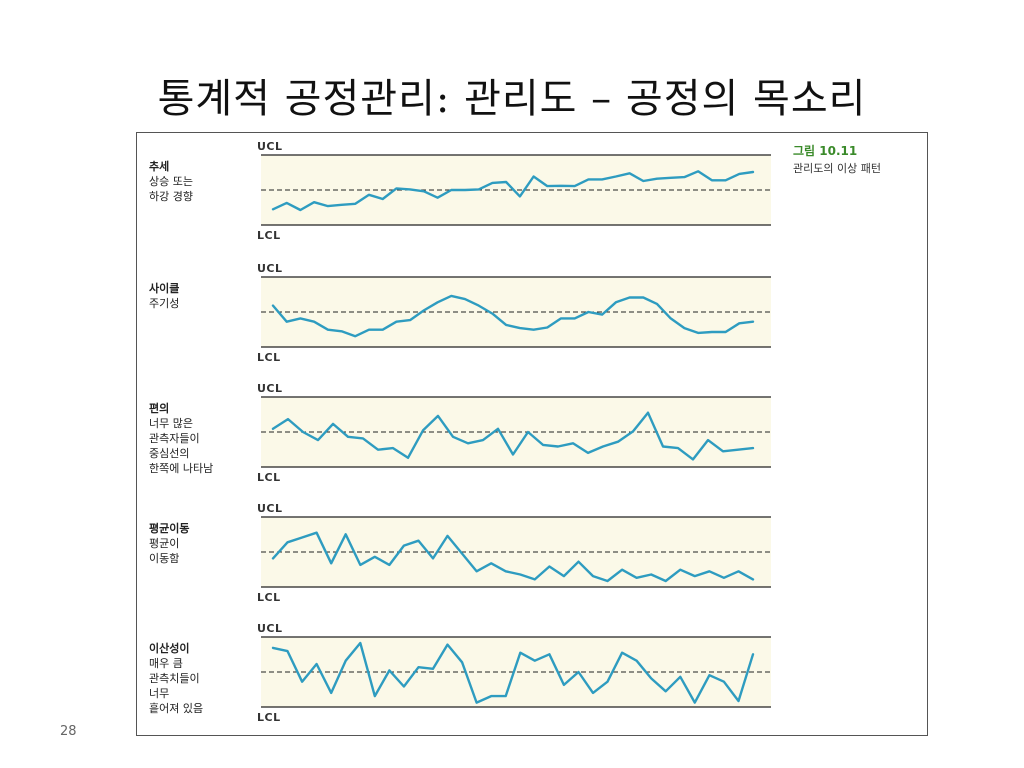 This screenshot has width=1024, height=768. I want to click on panel-description-line: 상승 또는, so click(171, 181).